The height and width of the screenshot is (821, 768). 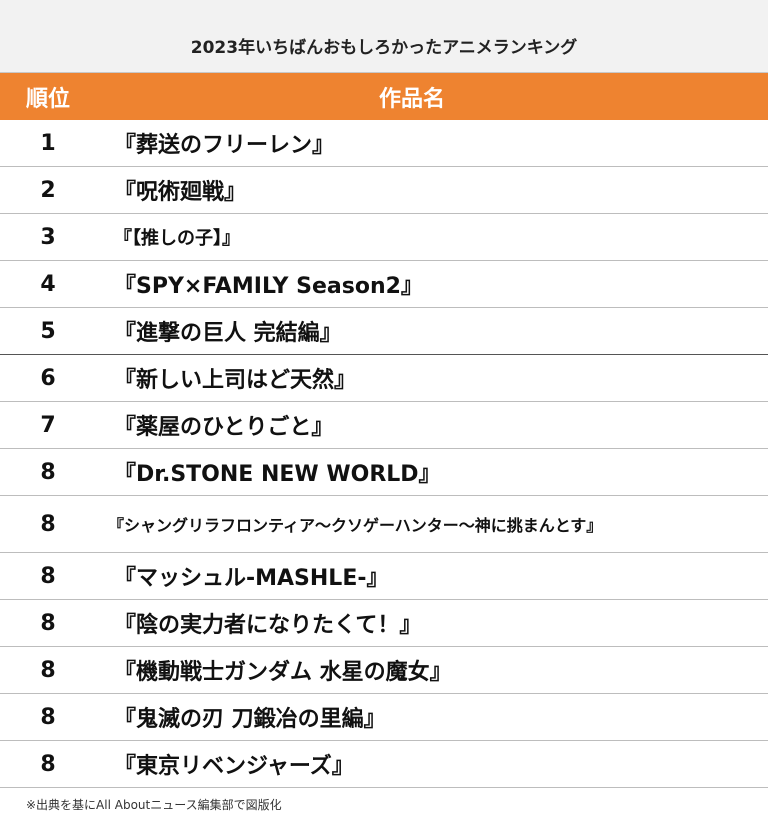 I want to click on table-row: 8 『陰の実力者になりたくて！』, so click(x=384, y=623).